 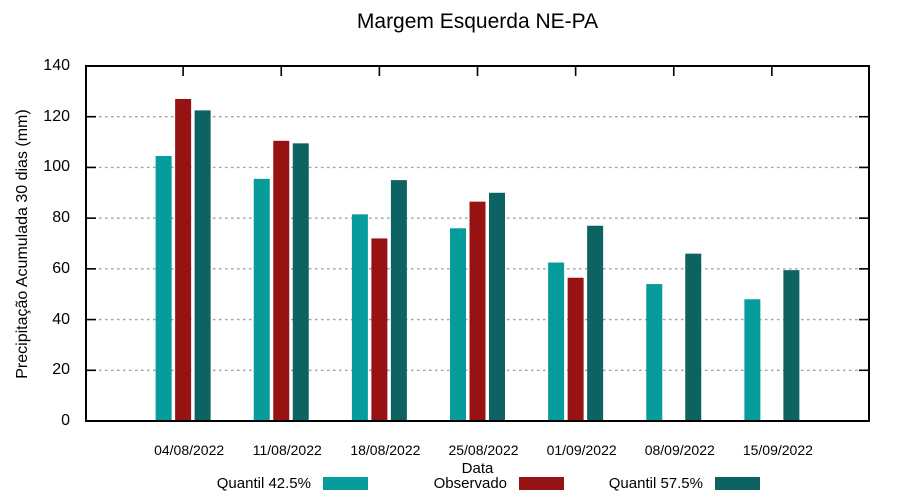 What do you see at coordinates (61, 218) in the screenshot?
I see `y-tick-label: 80` at bounding box center [61, 218].